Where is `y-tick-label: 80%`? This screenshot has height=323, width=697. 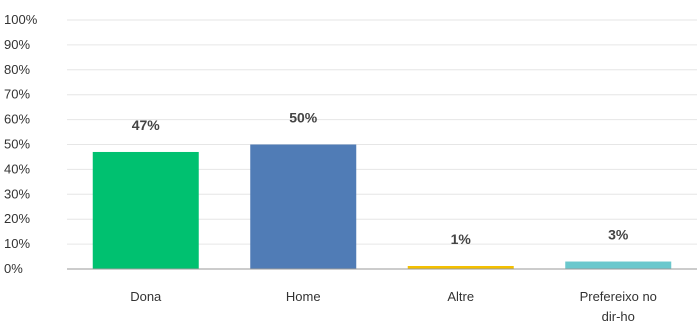
y-tick-label: 80% is located at coordinates (17, 69).